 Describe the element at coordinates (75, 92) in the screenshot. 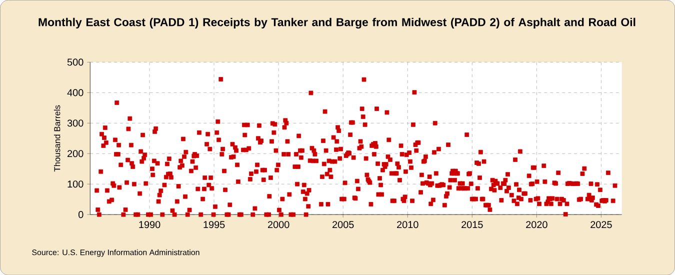

I see `y-tick-label: 400` at that location.